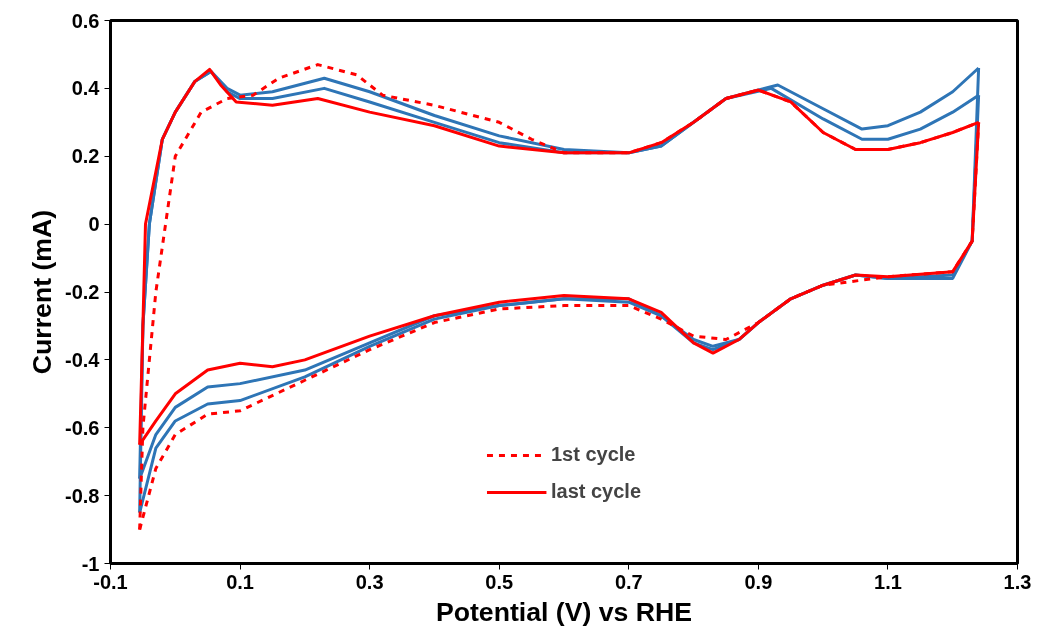  What do you see at coordinates (1017, 581) in the screenshot?
I see `x-tick-label: 1.3` at bounding box center [1017, 581].